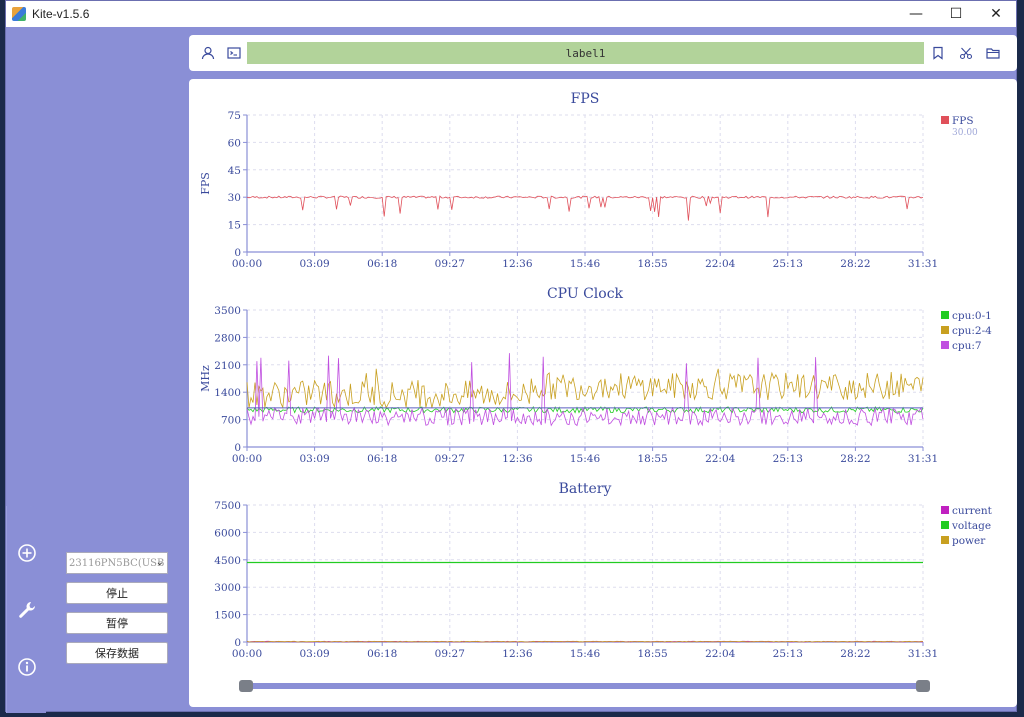 The height and width of the screenshot is (717, 1024). What do you see at coordinates (227, 533) in the screenshot?
I see `y-tick-label: 6000` at bounding box center [227, 533].